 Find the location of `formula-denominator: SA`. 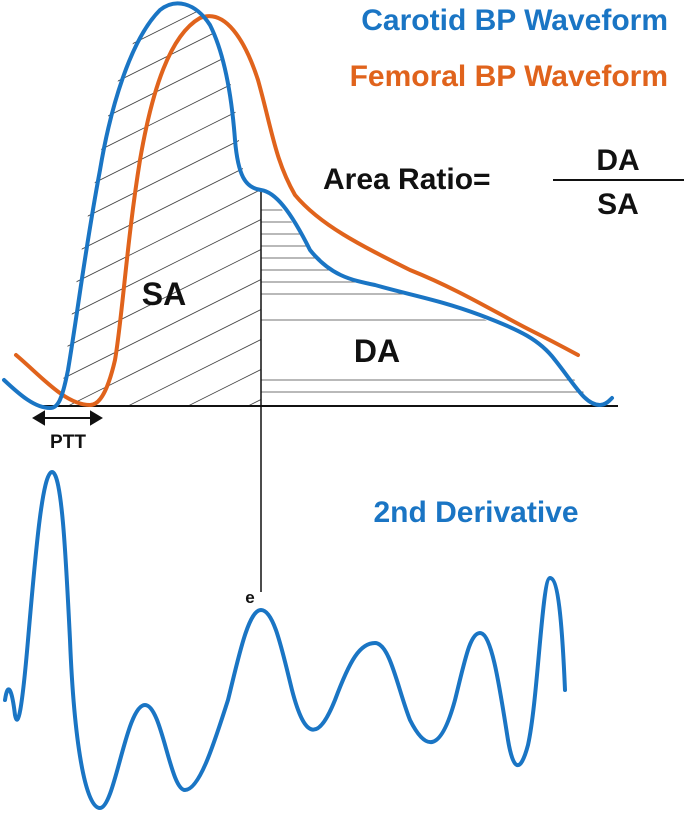

formula-denominator: SA is located at coordinates (618, 204).